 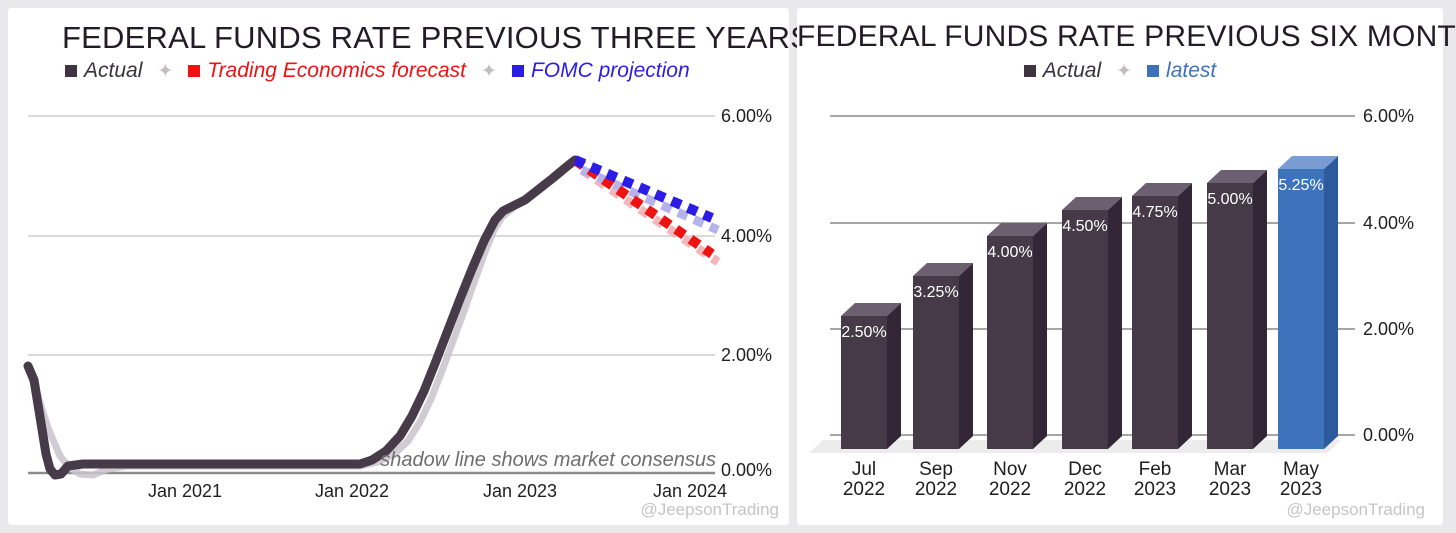 I want to click on fomc-swatch-icon, so click(x=517, y=71).